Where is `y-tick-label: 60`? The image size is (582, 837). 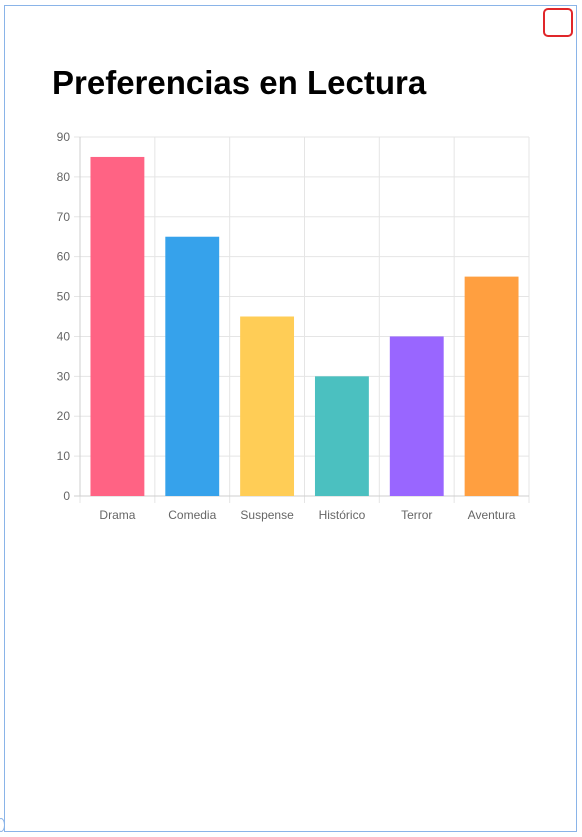
y-tick-label: 60 is located at coordinates (64, 257).